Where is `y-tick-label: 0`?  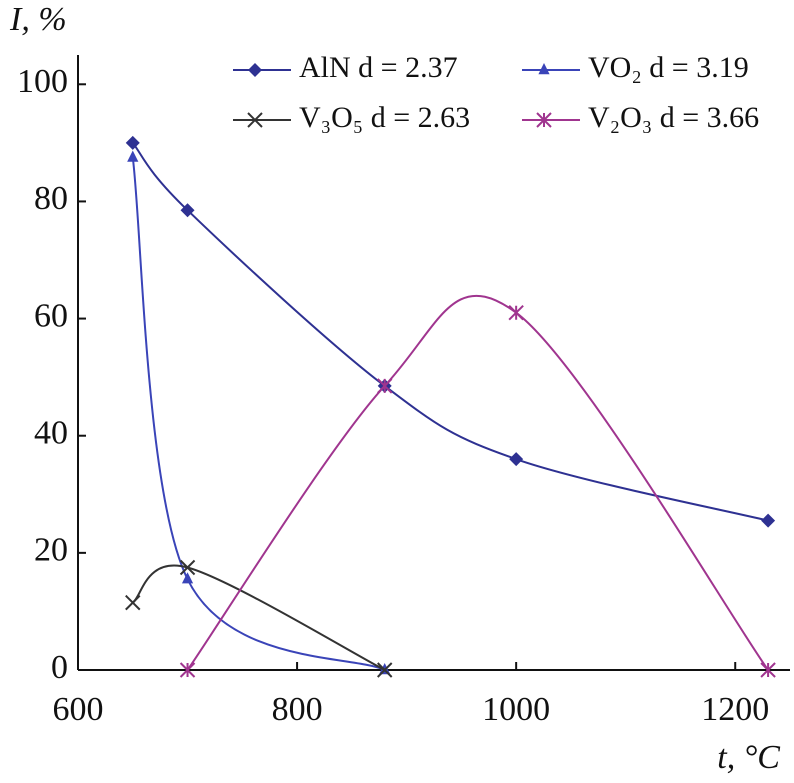
y-tick-label: 0 is located at coordinates (59, 667).